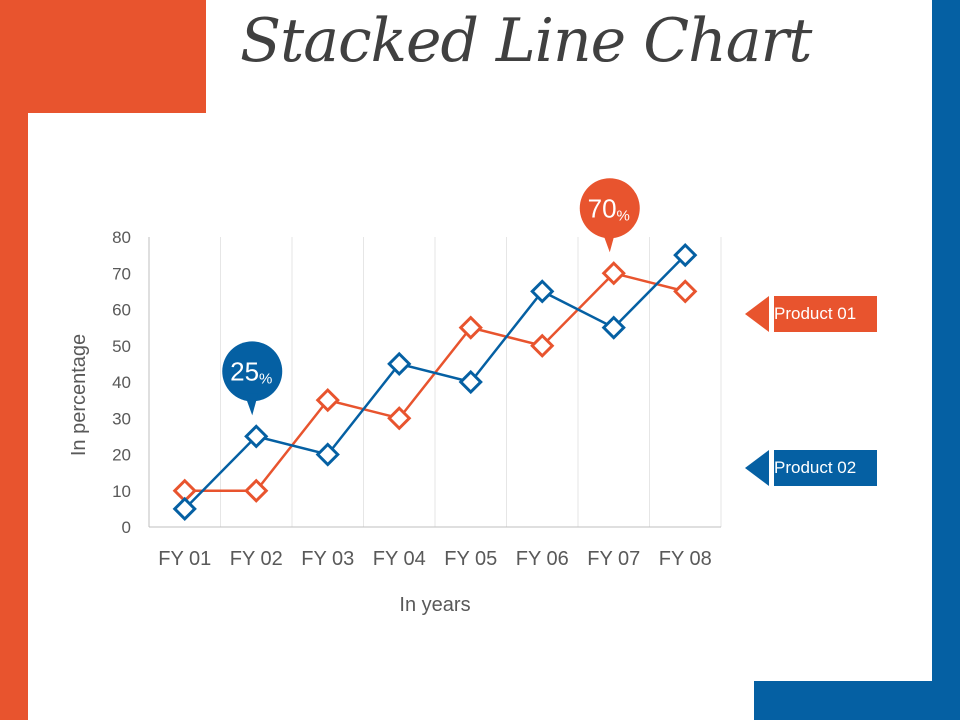  I want to click on y-axis-title: In percentage, so click(79, 395).